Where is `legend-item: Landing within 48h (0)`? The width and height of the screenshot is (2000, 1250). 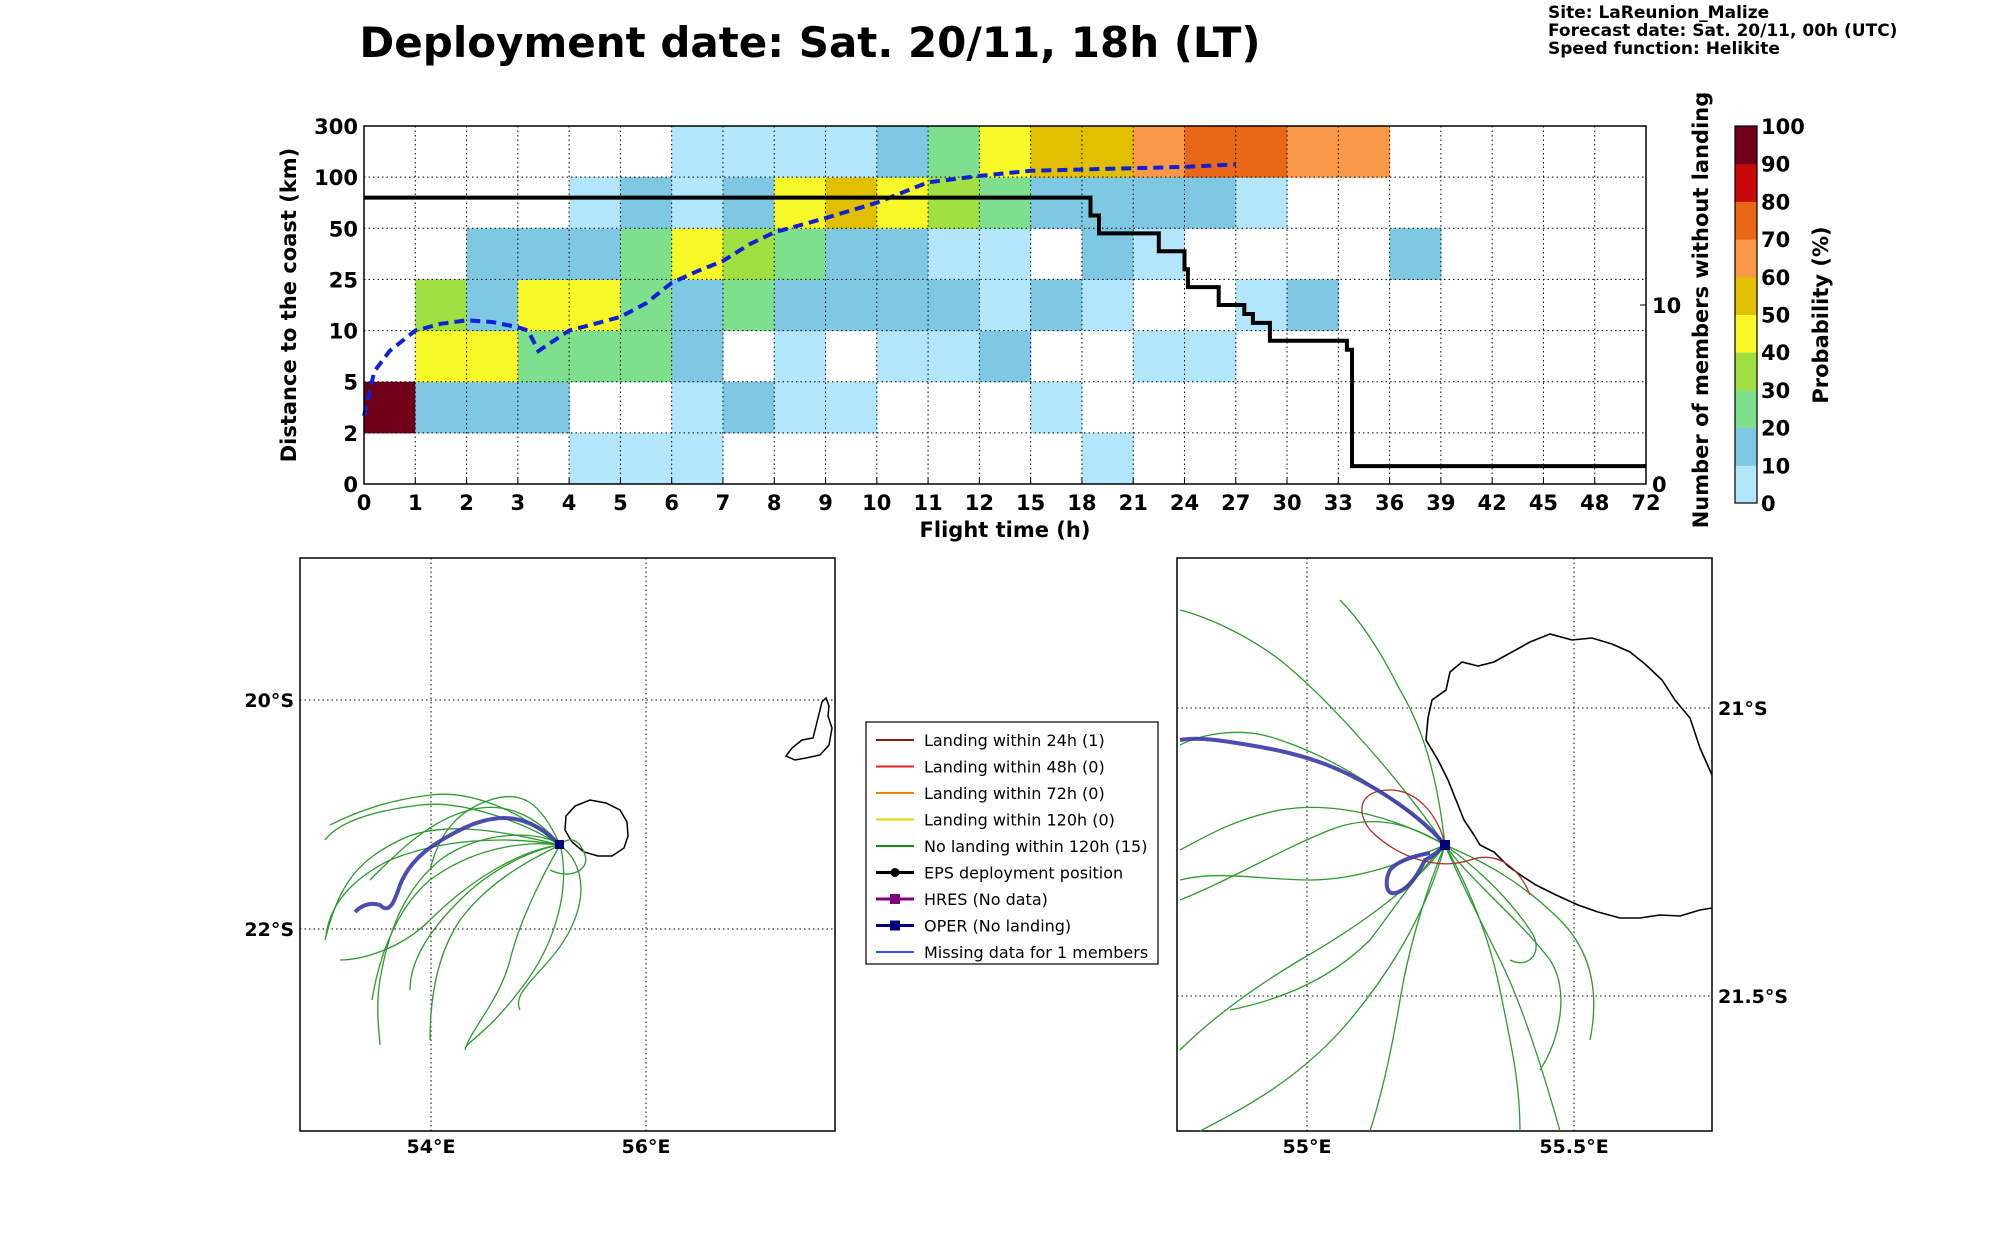
legend-item: Landing within 48h (0) is located at coordinates (990, 767).